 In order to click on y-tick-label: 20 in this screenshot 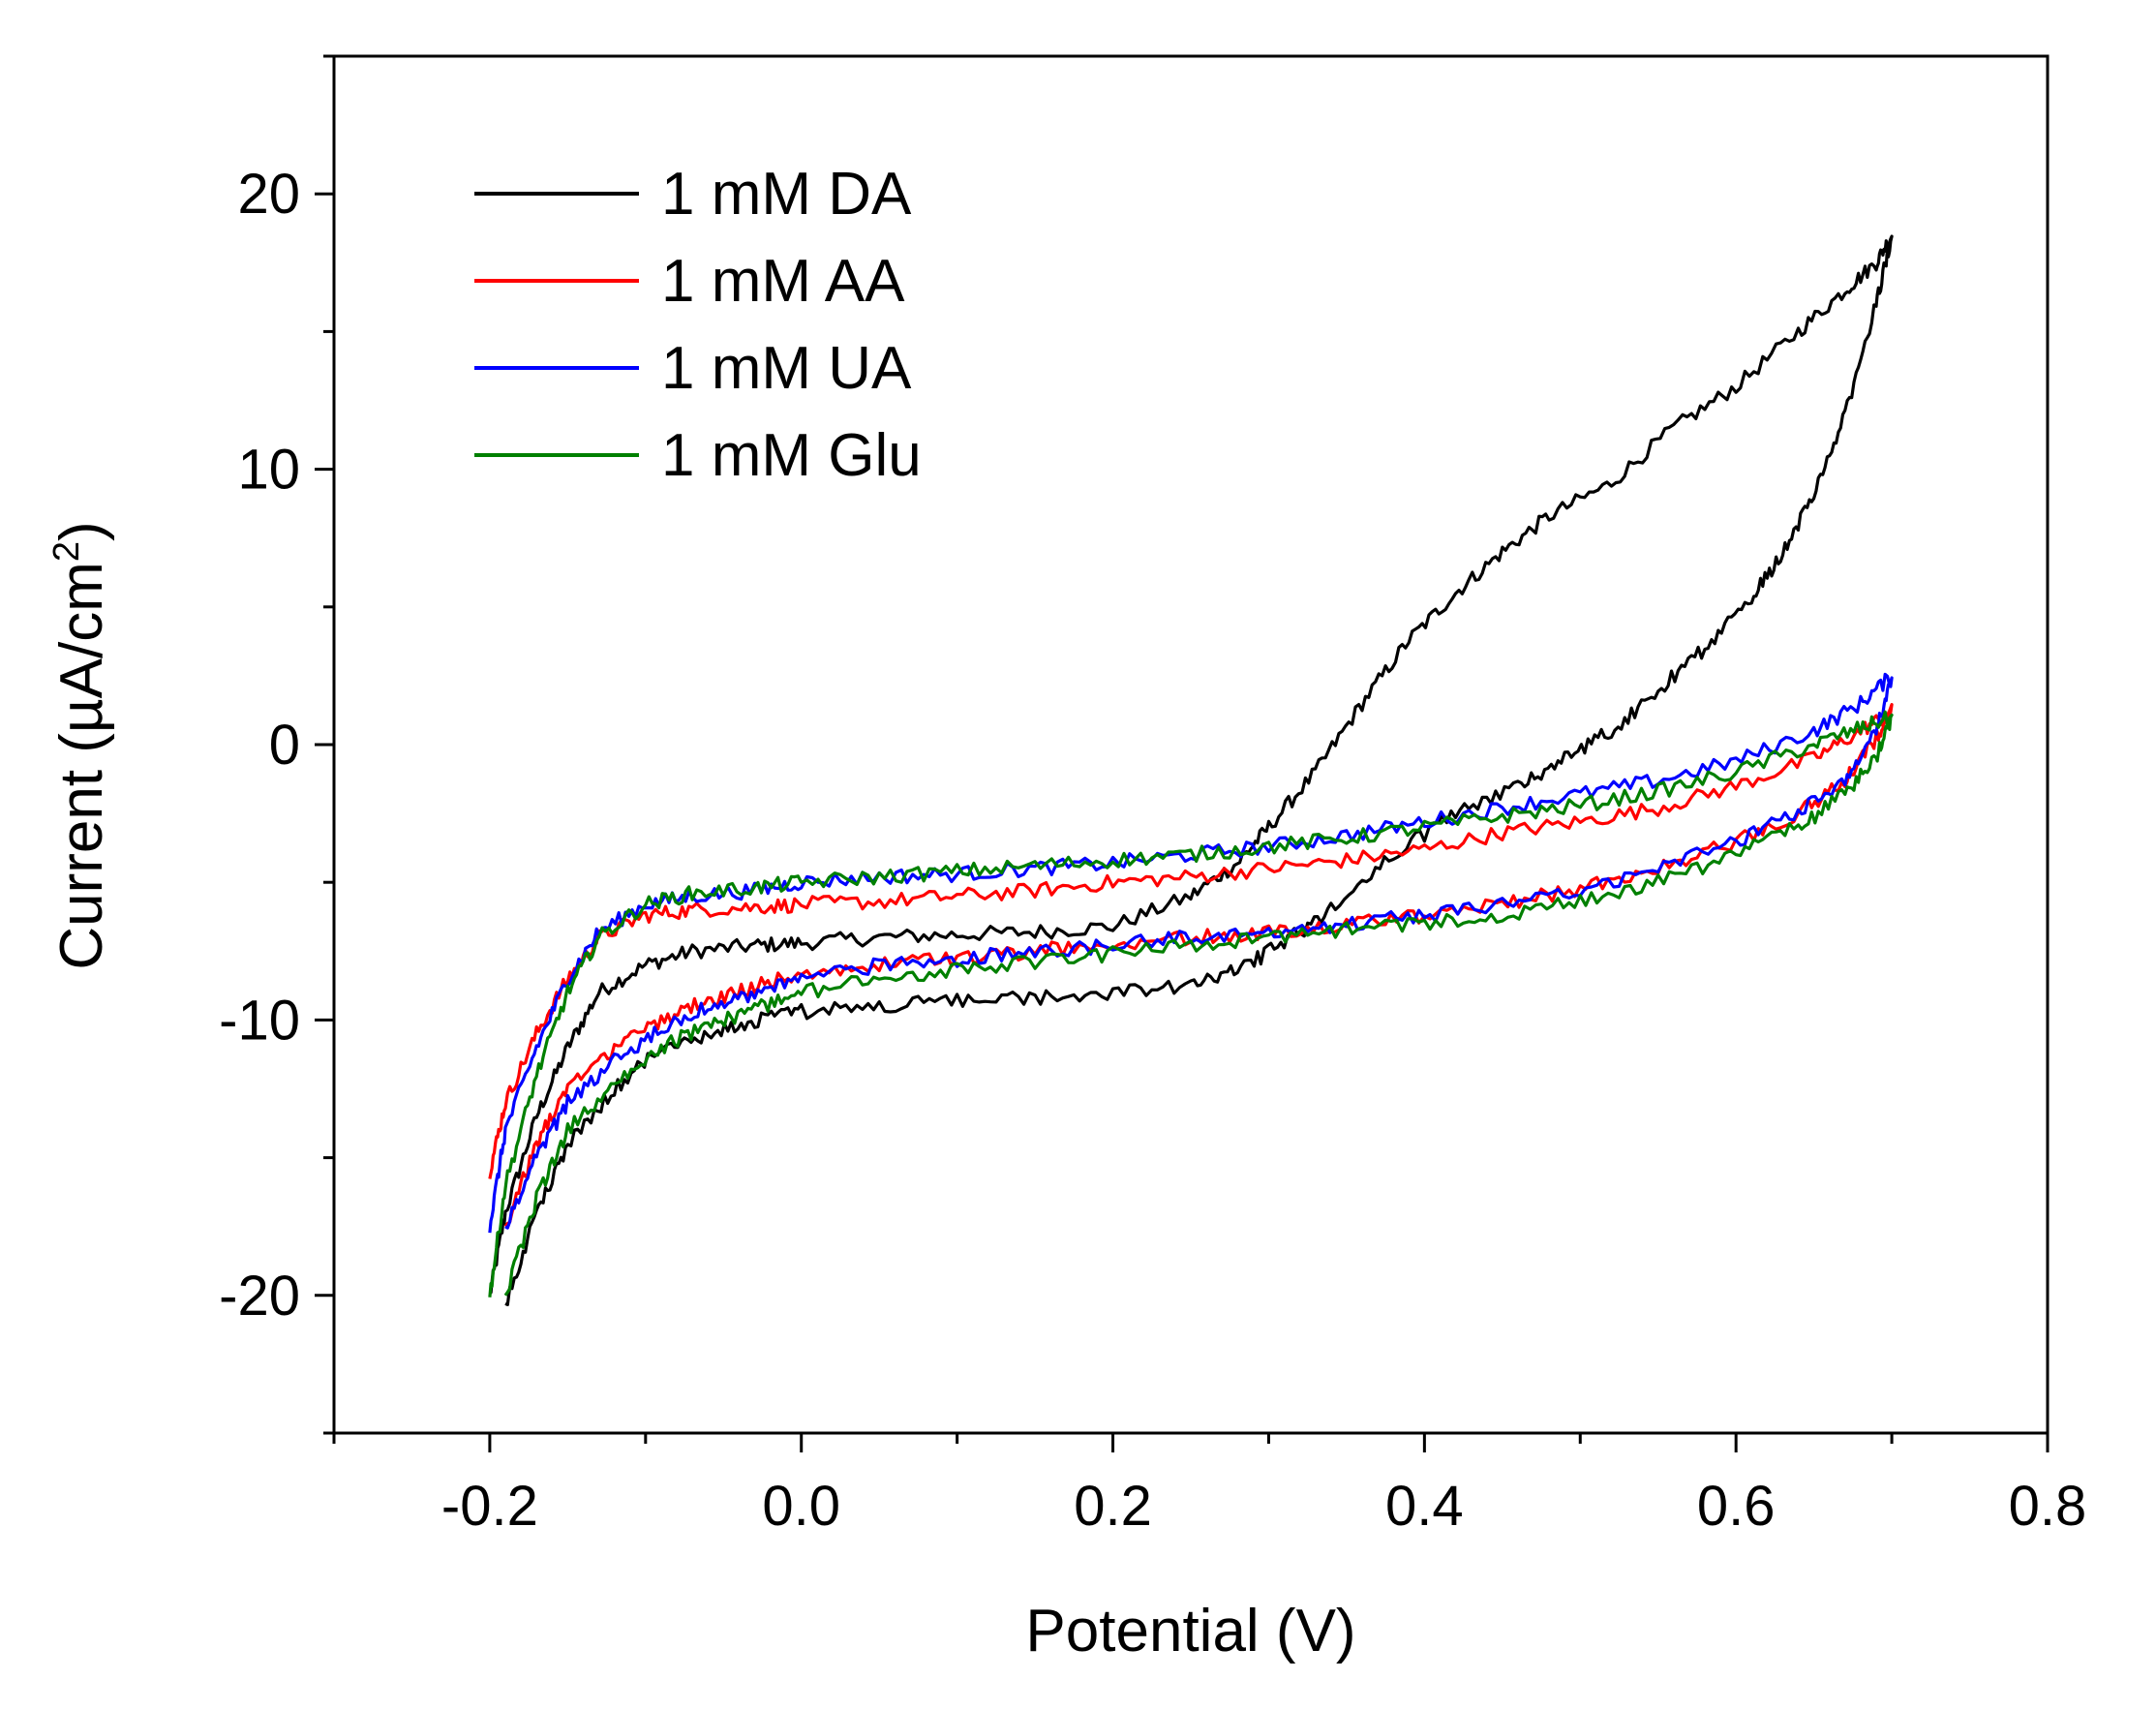, I will do `click(269, 194)`.